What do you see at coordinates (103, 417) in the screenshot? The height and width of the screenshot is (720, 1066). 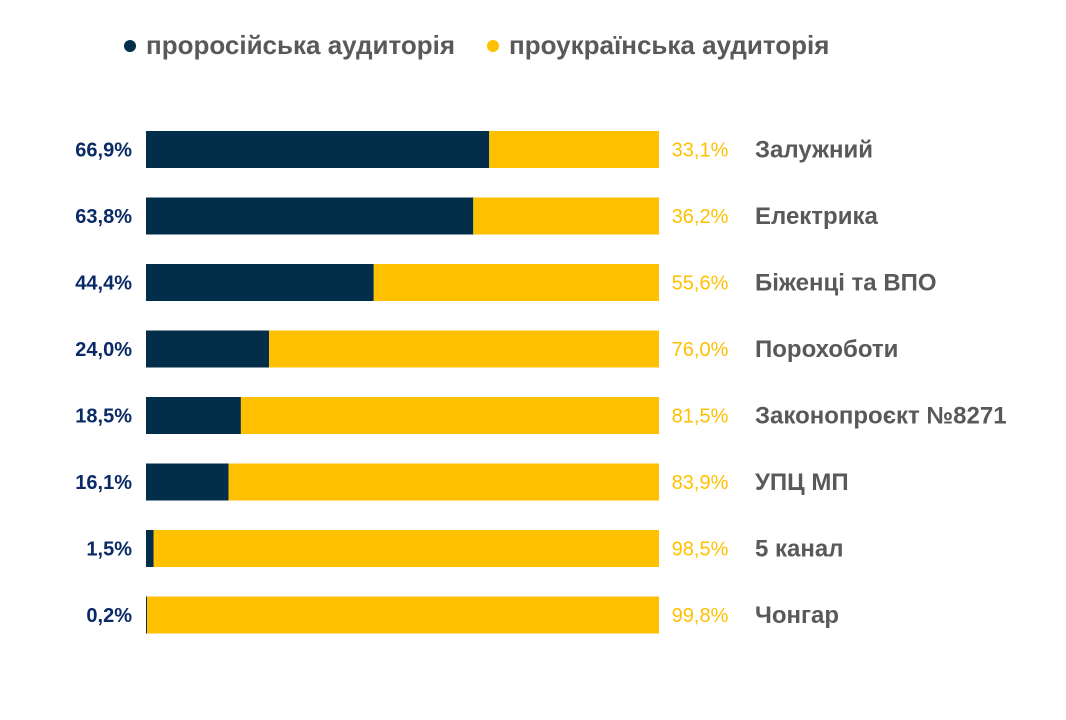 I see `value-label-prorussian: 18,5%` at bounding box center [103, 417].